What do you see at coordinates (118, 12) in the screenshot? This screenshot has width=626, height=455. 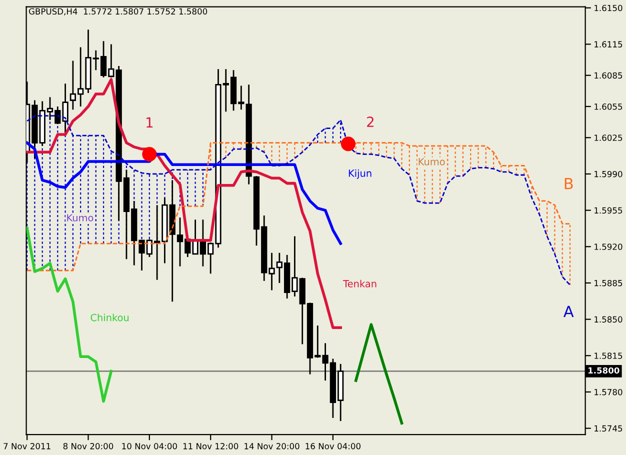 I see `chart-title: GBPUSD,H4 1.5772 1.5807 1.5752 1.5800` at bounding box center [118, 12].